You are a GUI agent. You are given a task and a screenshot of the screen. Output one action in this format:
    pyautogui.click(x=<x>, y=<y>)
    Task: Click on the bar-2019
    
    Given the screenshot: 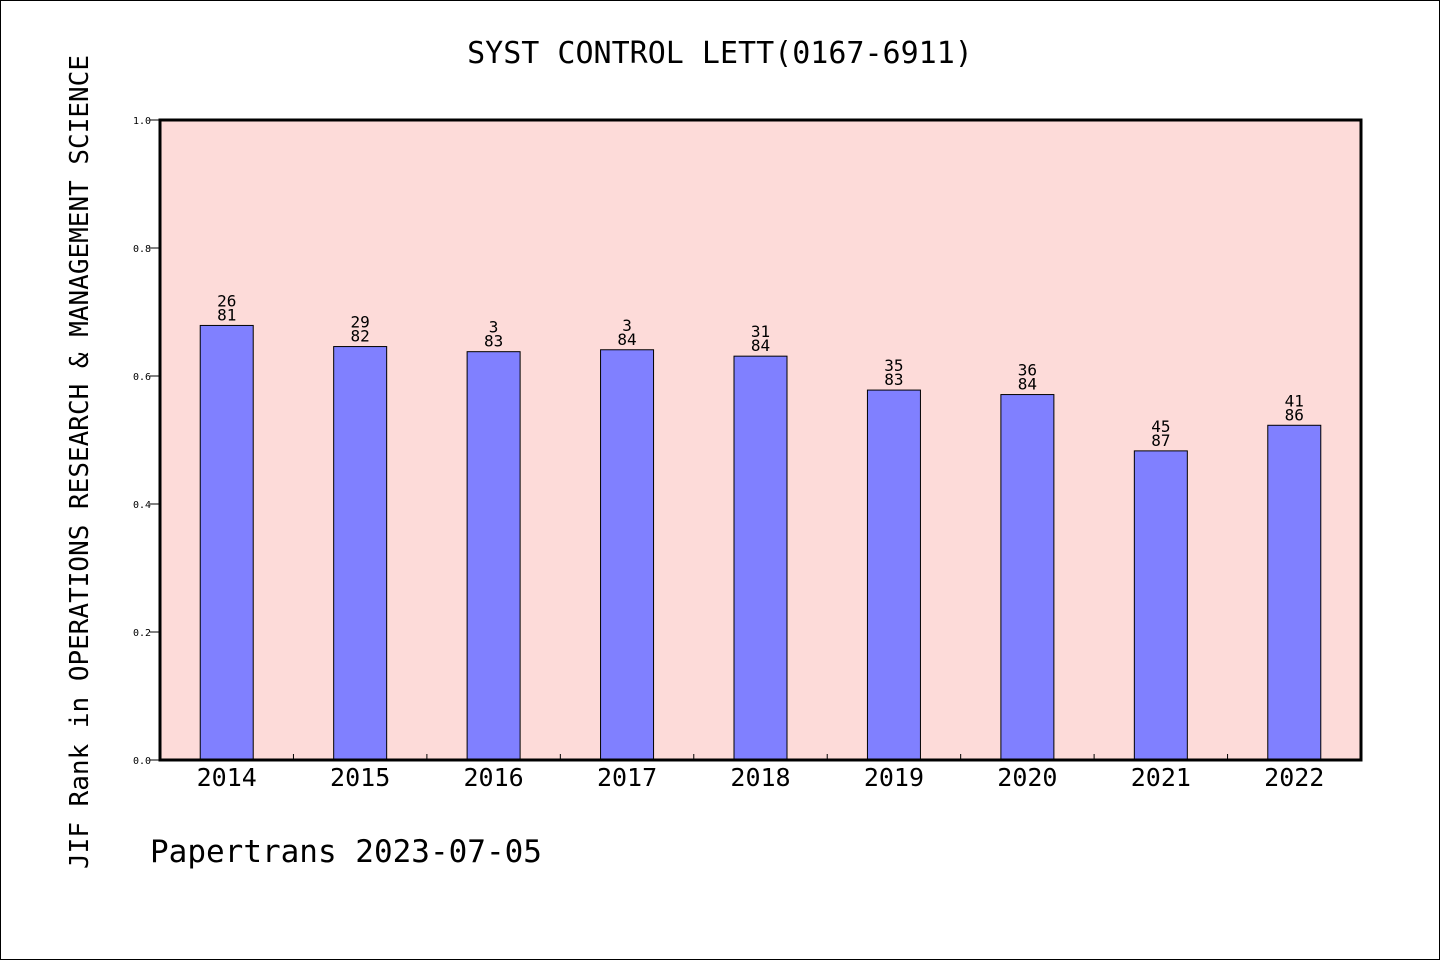 What is the action you would take?
    pyautogui.click(x=893, y=575)
    